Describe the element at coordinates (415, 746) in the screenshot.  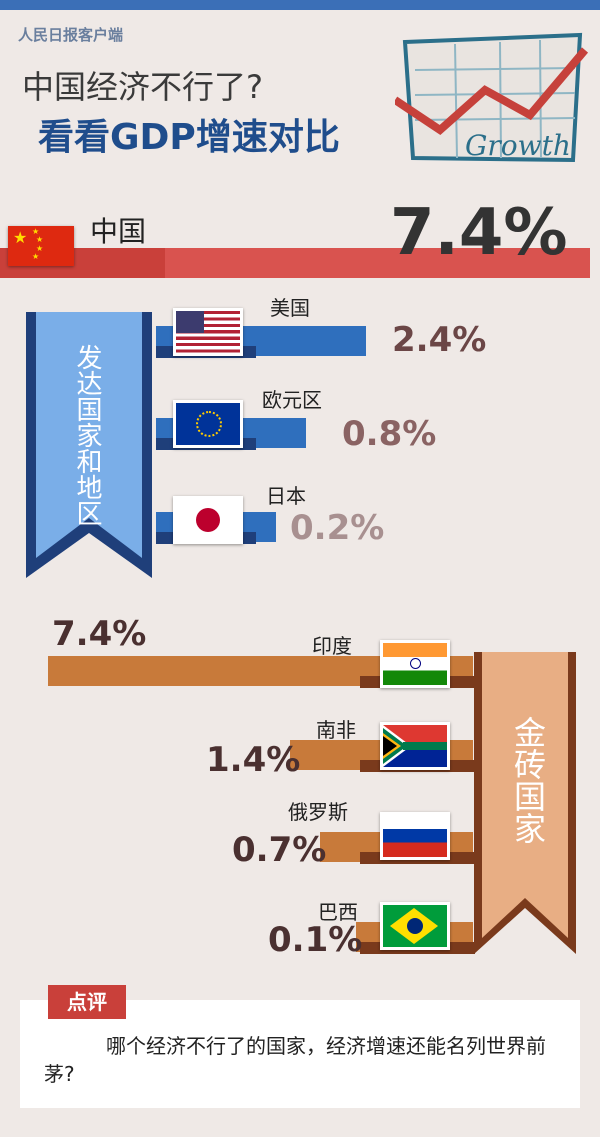
I see `south-africa-flag` at that location.